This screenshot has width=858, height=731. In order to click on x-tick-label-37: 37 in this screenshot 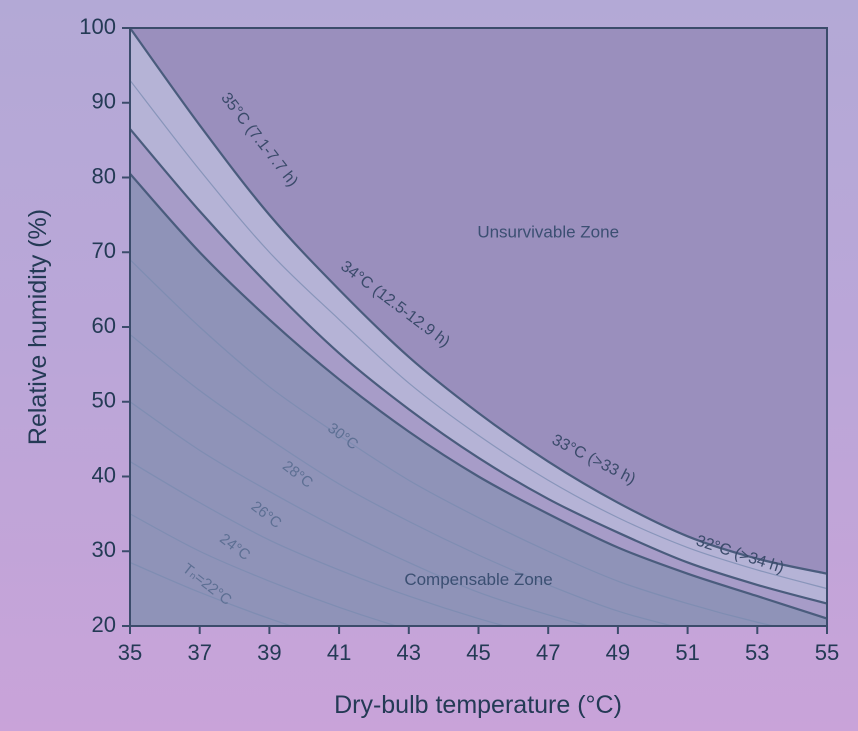, I will do `click(199, 652)`.